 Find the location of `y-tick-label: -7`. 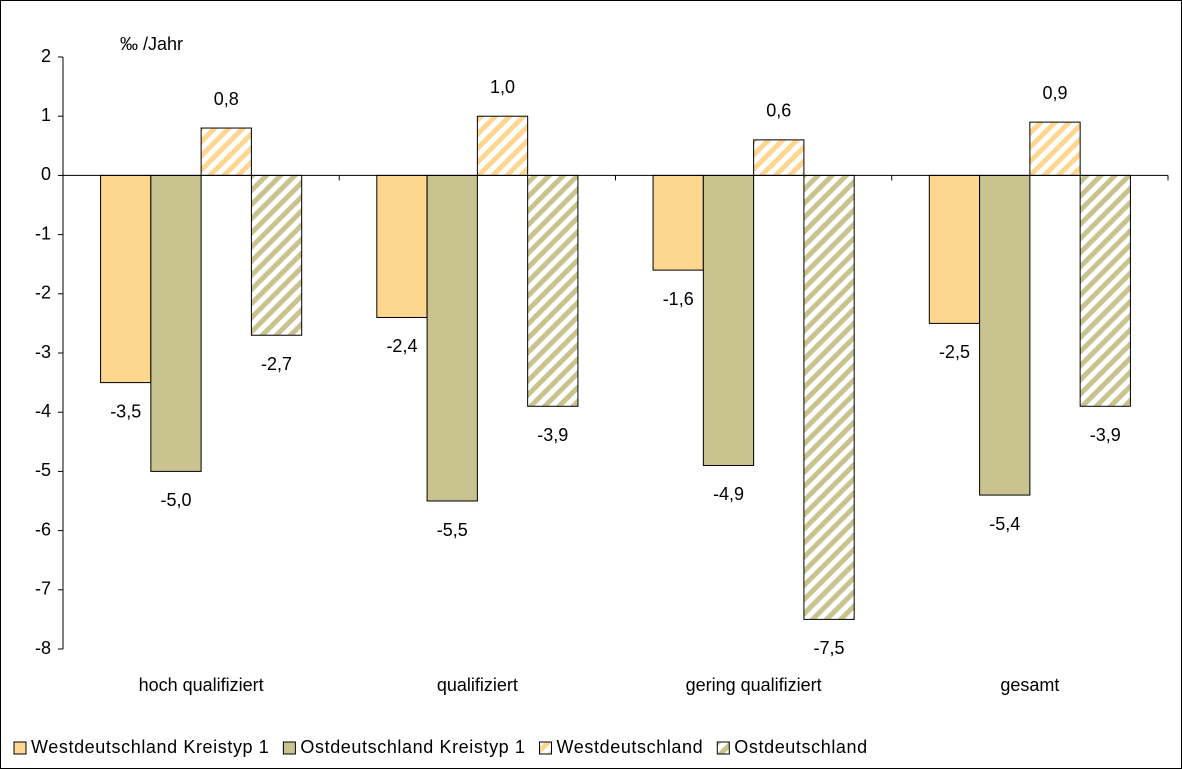

y-tick-label: -7 is located at coordinates (43, 589).